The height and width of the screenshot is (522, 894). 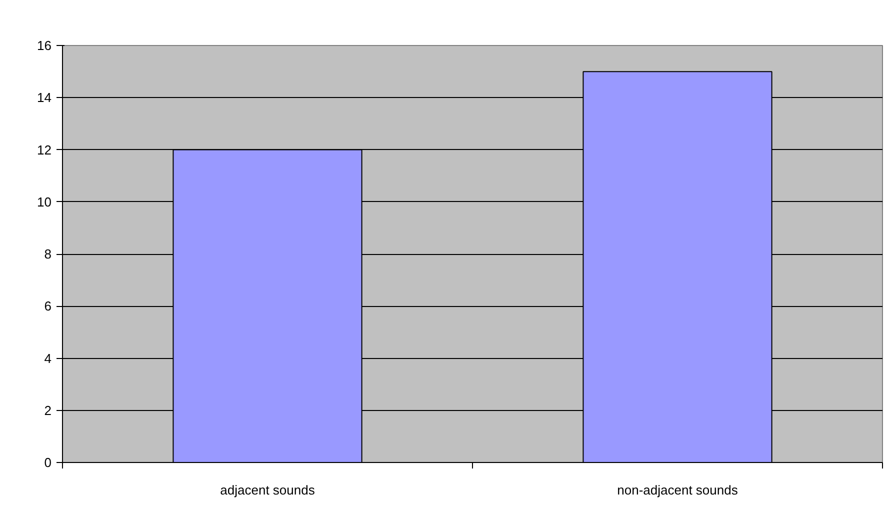 What do you see at coordinates (48, 358) in the screenshot?
I see `y-tick-label: 4` at bounding box center [48, 358].